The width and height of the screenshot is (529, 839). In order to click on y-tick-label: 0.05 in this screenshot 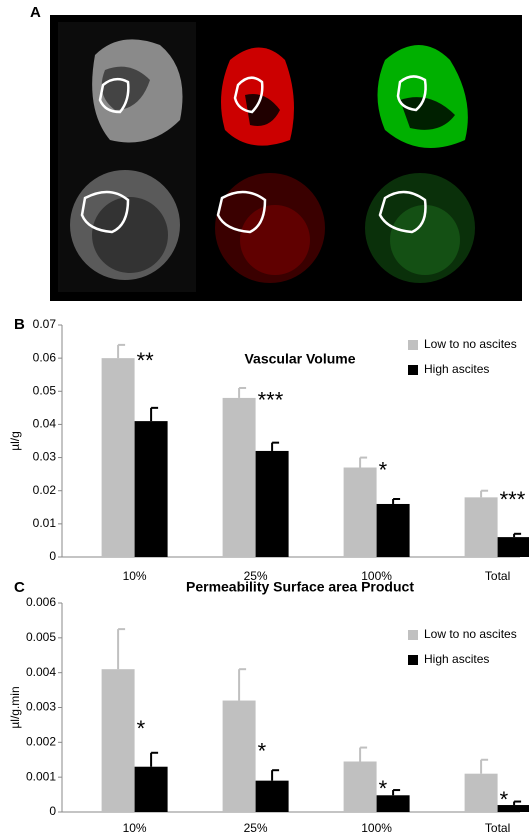, I will do `click(45, 390)`.